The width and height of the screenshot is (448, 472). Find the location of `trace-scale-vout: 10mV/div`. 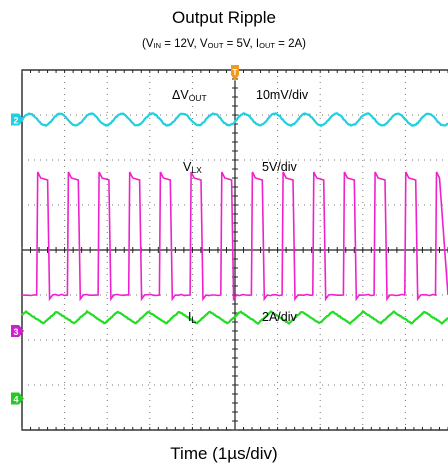

trace-scale-vout: 10mV/div is located at coordinates (282, 95).